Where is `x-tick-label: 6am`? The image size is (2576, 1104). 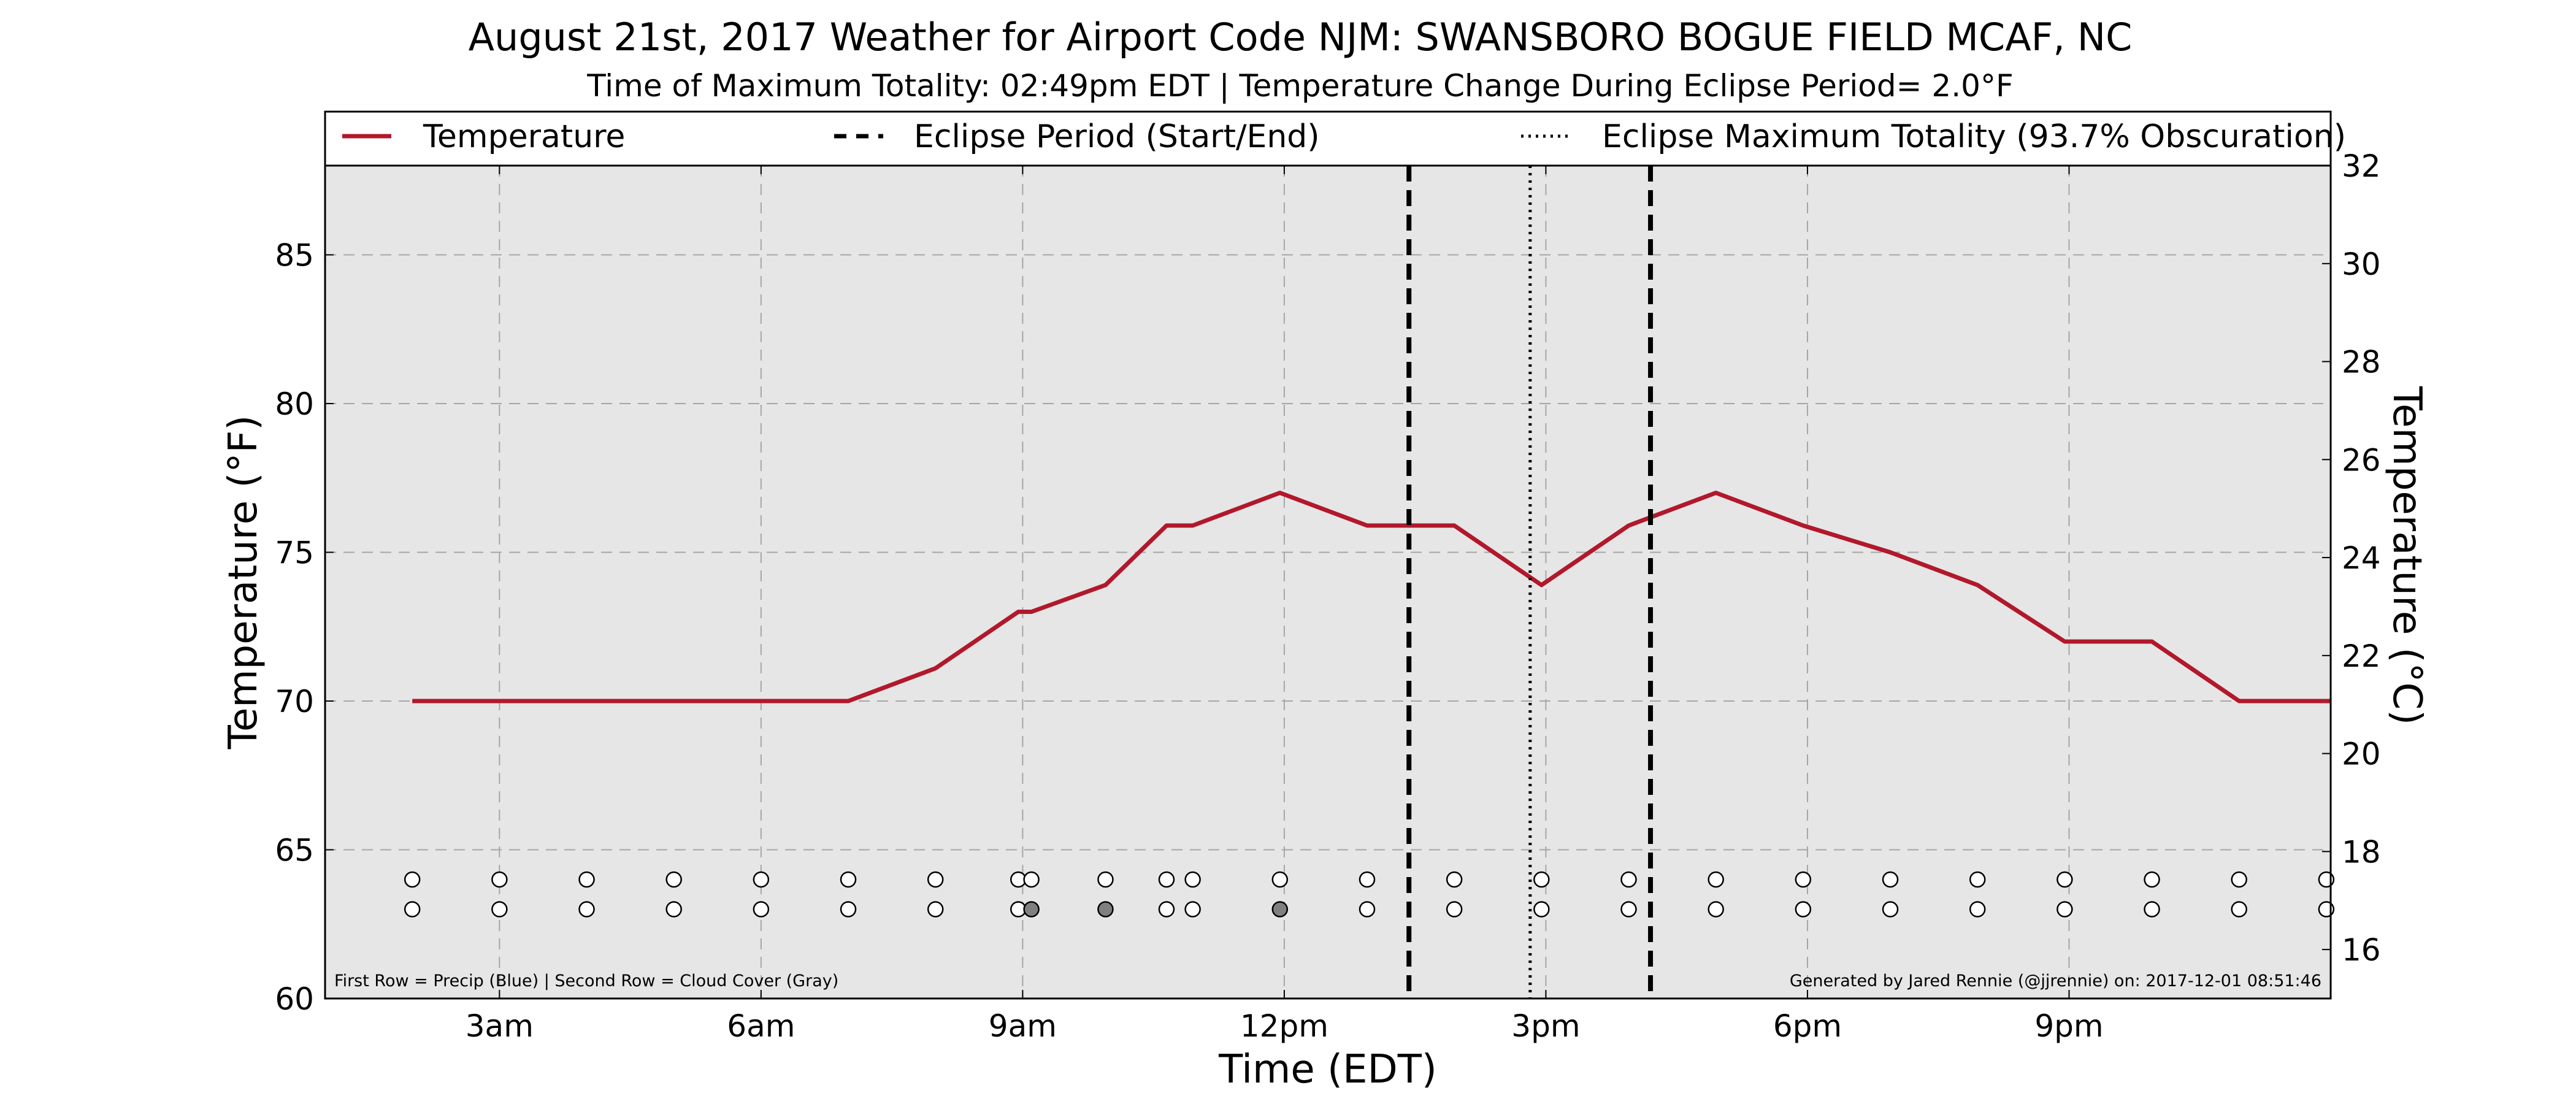
x-tick-label: 6am is located at coordinates (761, 1026).